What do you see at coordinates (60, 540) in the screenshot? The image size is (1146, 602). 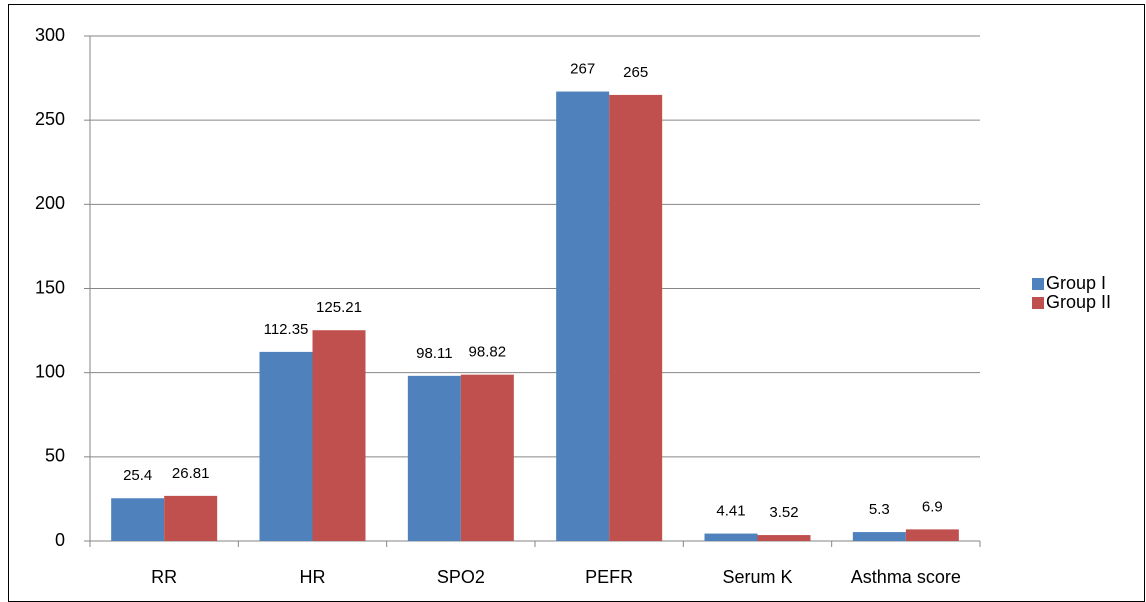 I see `y-tick-label: 0` at bounding box center [60, 540].